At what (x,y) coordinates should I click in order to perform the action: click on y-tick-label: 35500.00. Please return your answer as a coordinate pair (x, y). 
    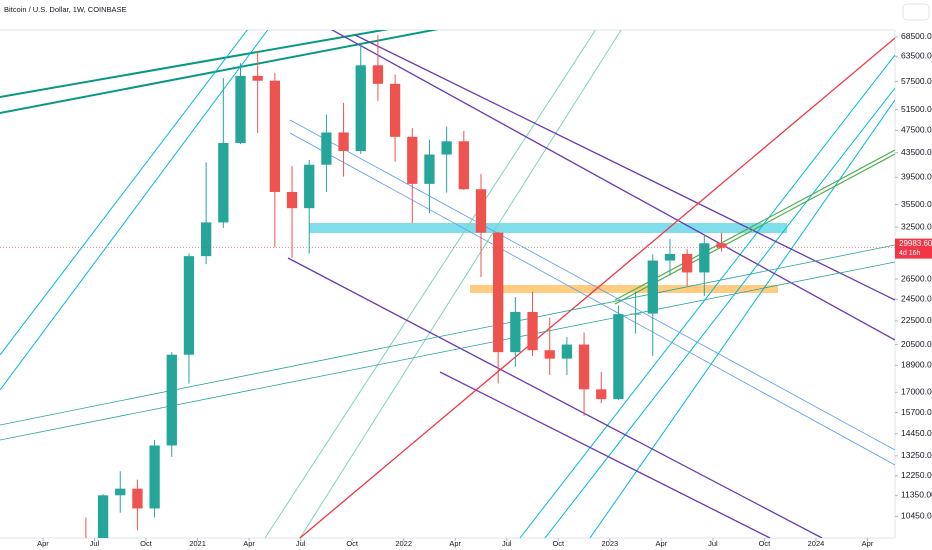
    Looking at the image, I should click on (916, 204).